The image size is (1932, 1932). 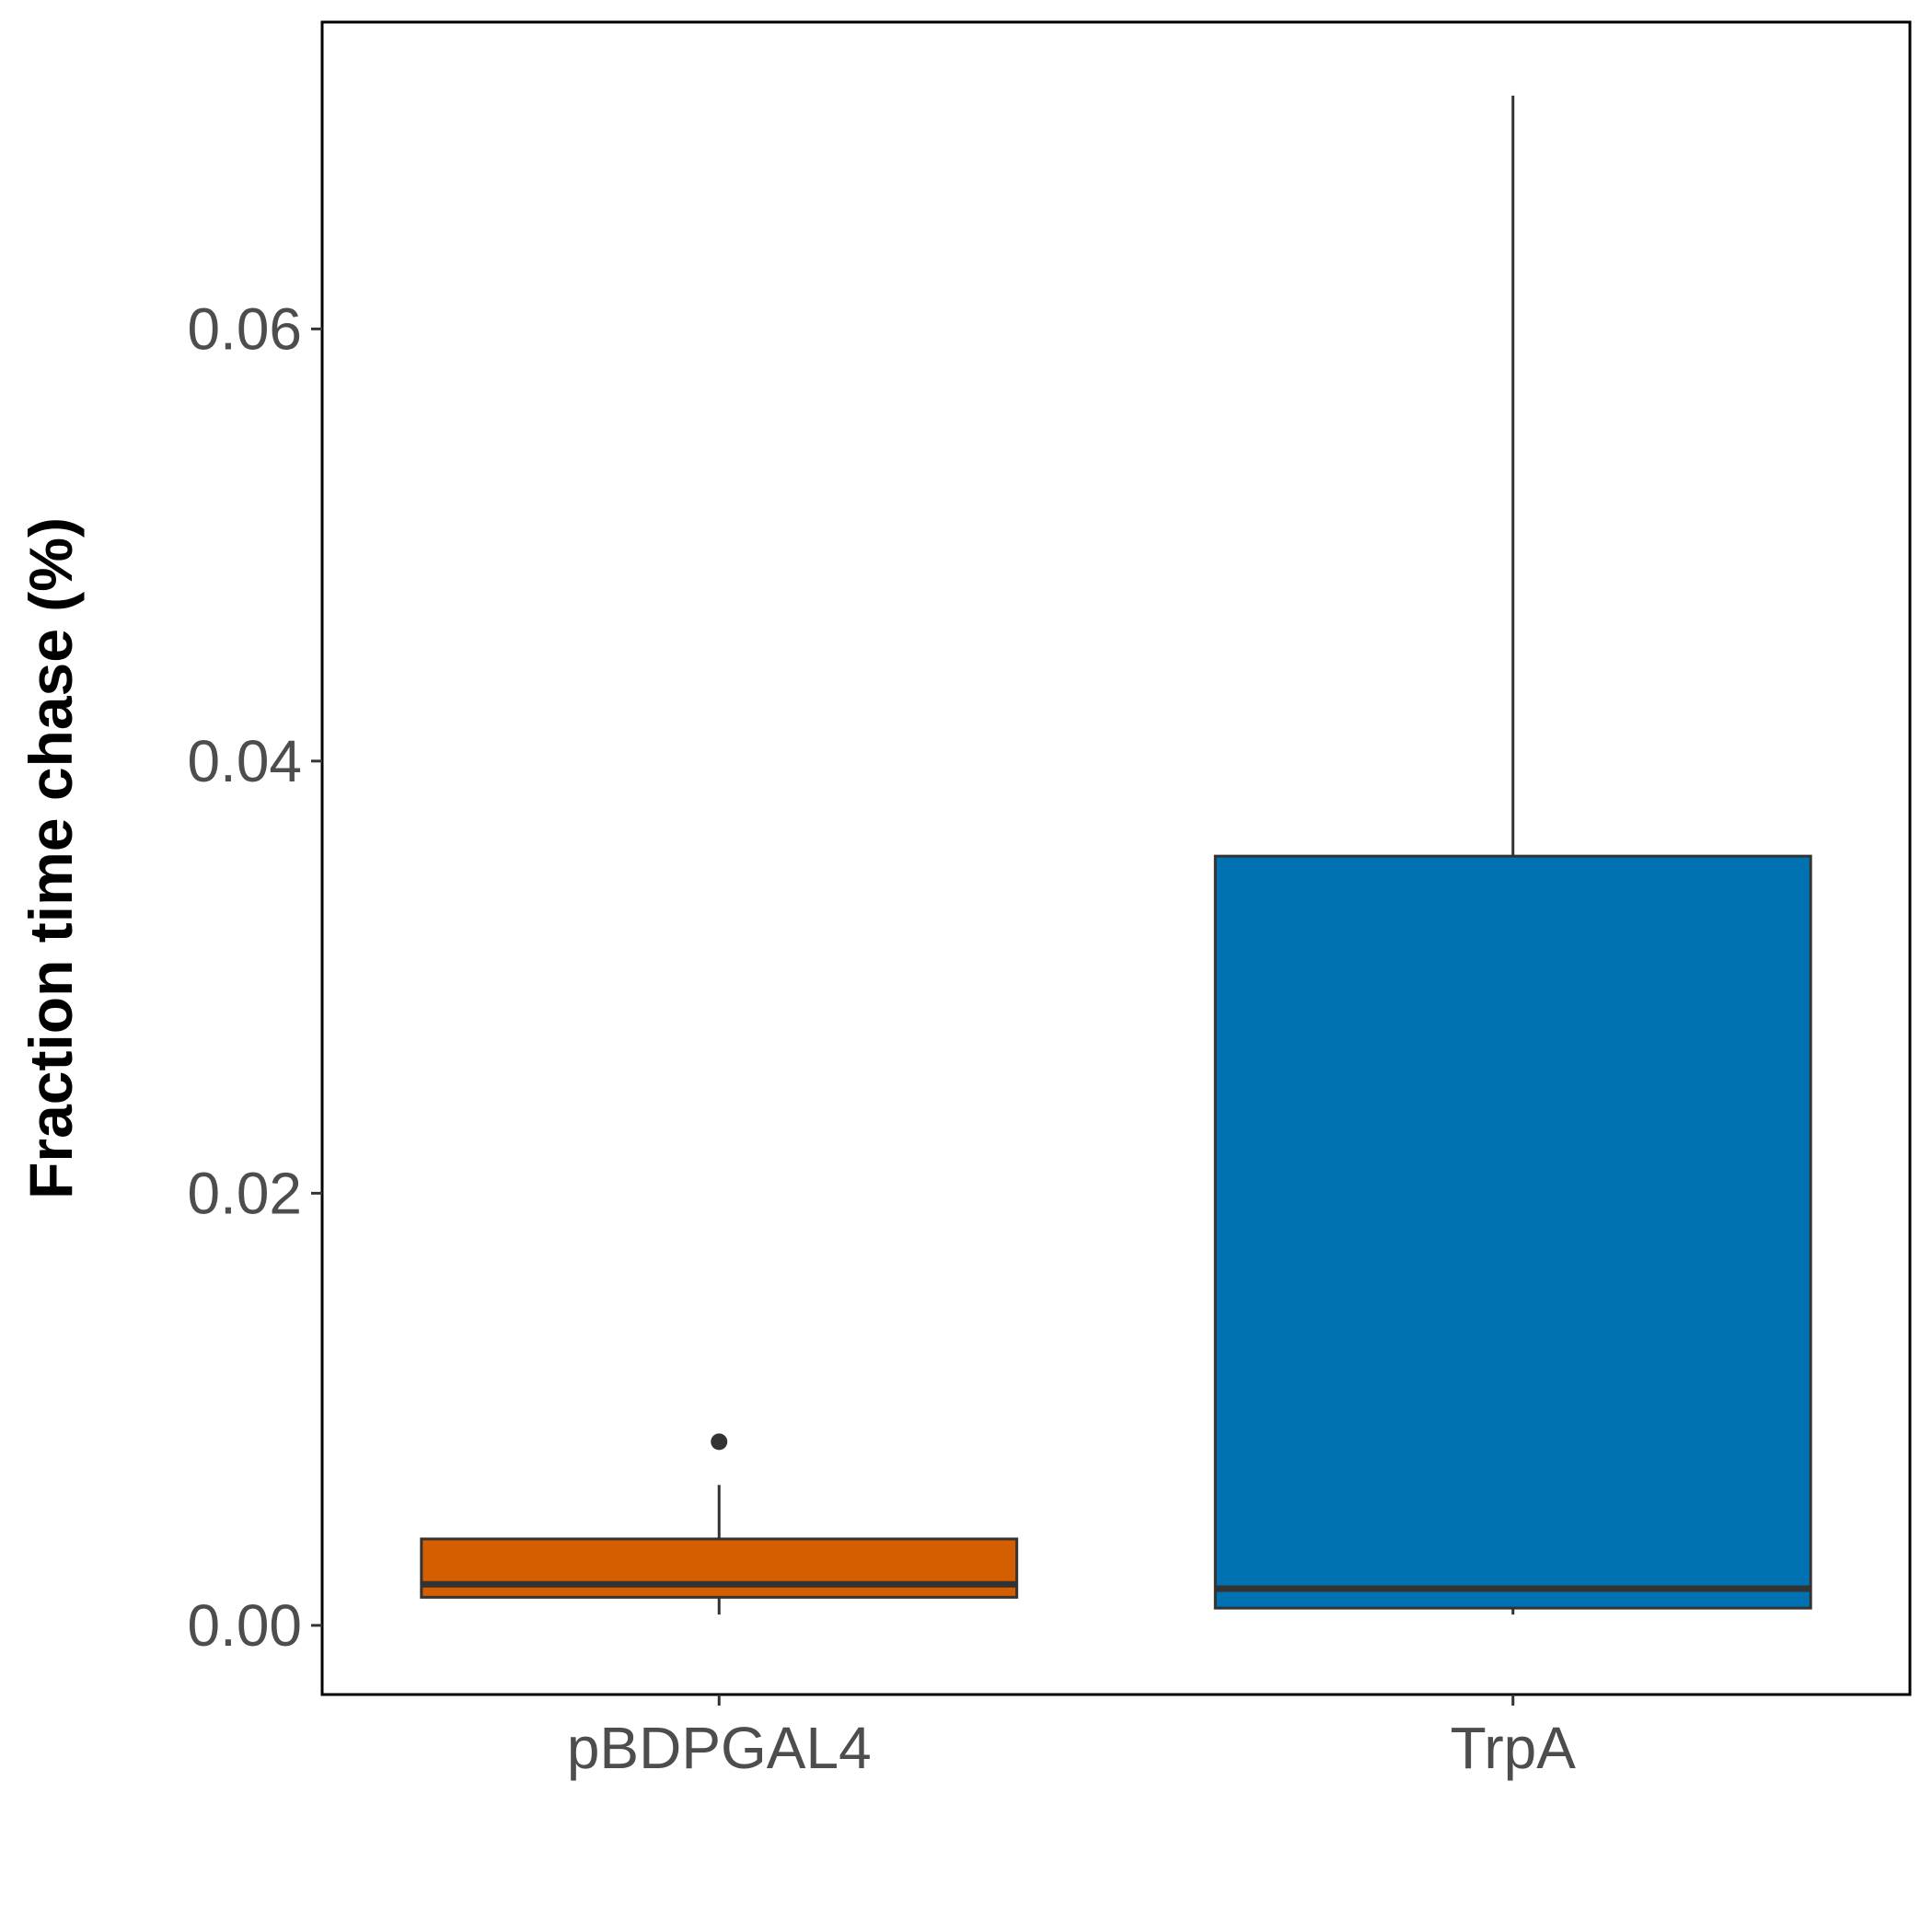 I want to click on x-axis: pBDPGAL4 TrpA, so click(x=1072, y=1738).